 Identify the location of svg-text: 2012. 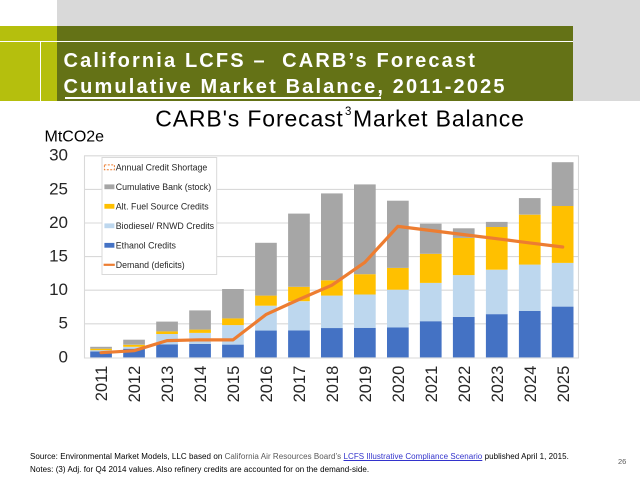
(135, 384).